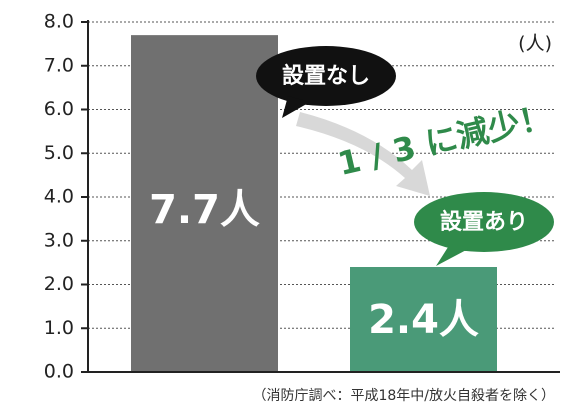  Describe the element at coordinates (59, 22) in the screenshot. I see `y-tick-label: 8.0` at that location.